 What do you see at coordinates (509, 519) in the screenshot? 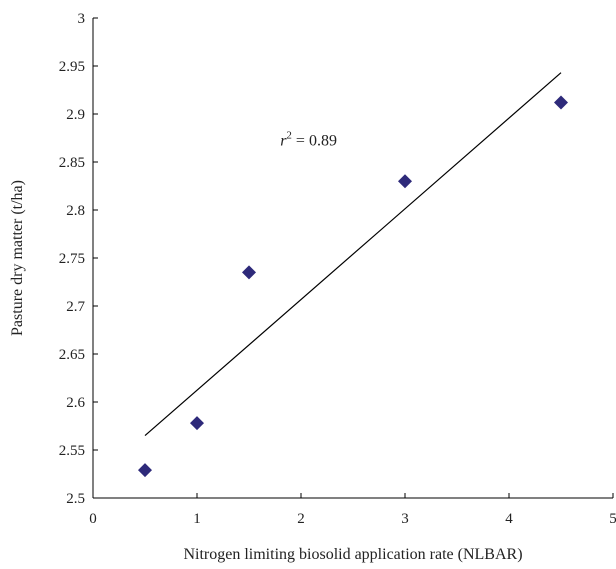
I see `x-tick-label-4: 4` at bounding box center [509, 519].